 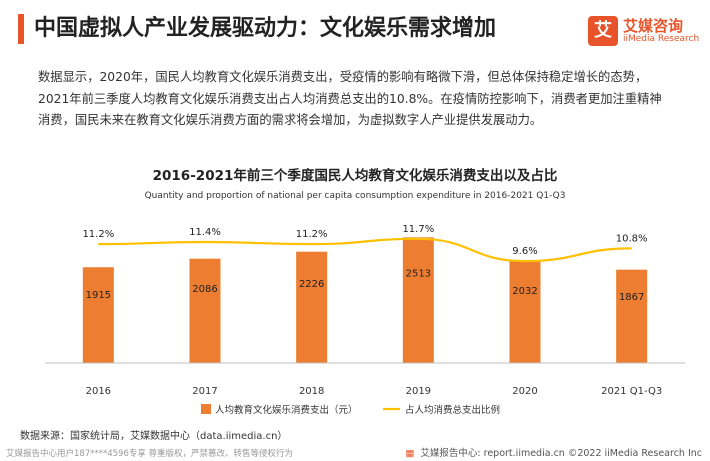 I want to click on line-label-group: 11.2% 11.4% 11.2% 11.7% 9.6% 10.8%, so click(x=364, y=240).